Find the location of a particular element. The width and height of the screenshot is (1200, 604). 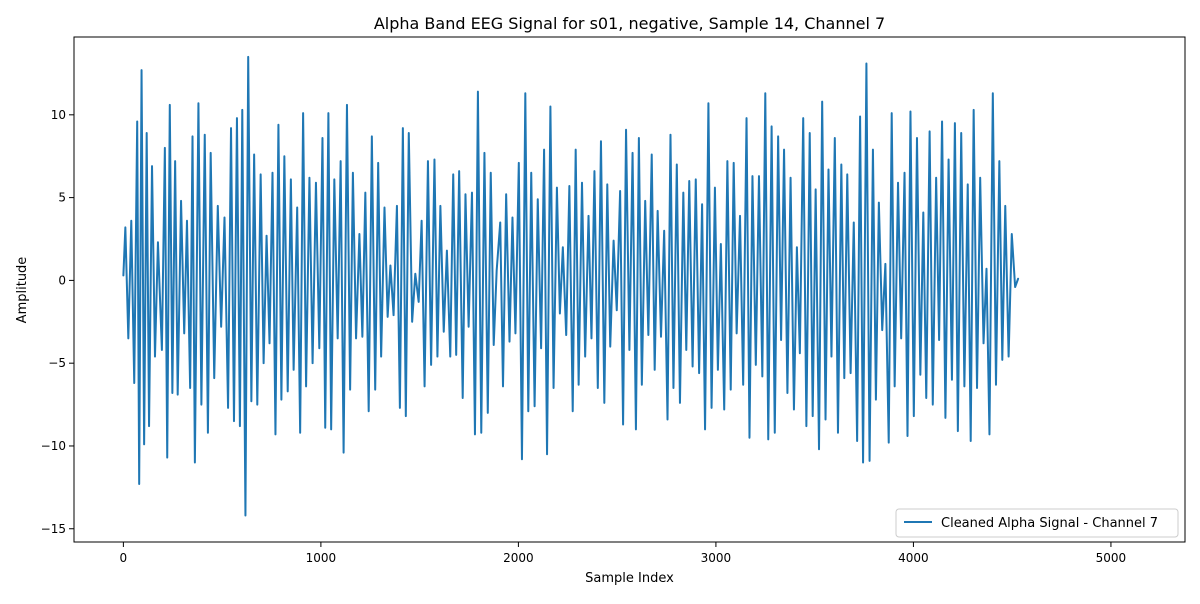

y-tick-label: −5 is located at coordinates (57, 363).